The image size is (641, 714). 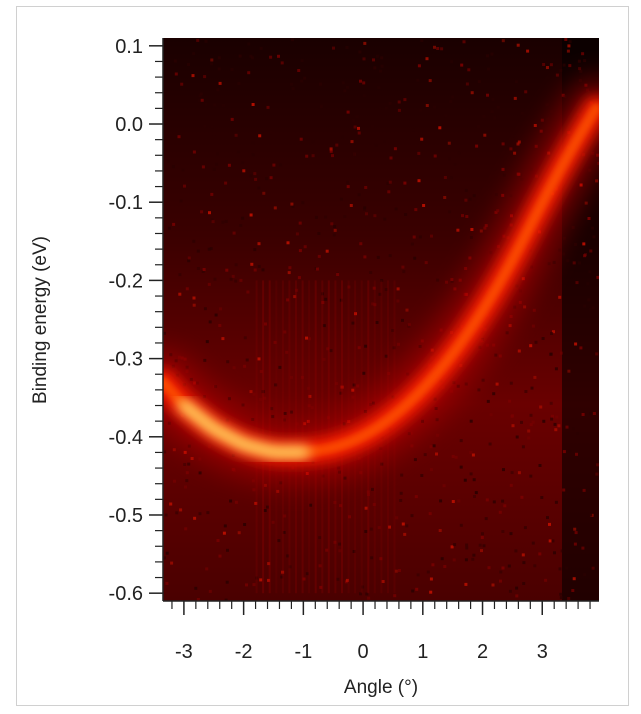 I want to click on y-tick-label: -0.3, so click(x=126, y=360).